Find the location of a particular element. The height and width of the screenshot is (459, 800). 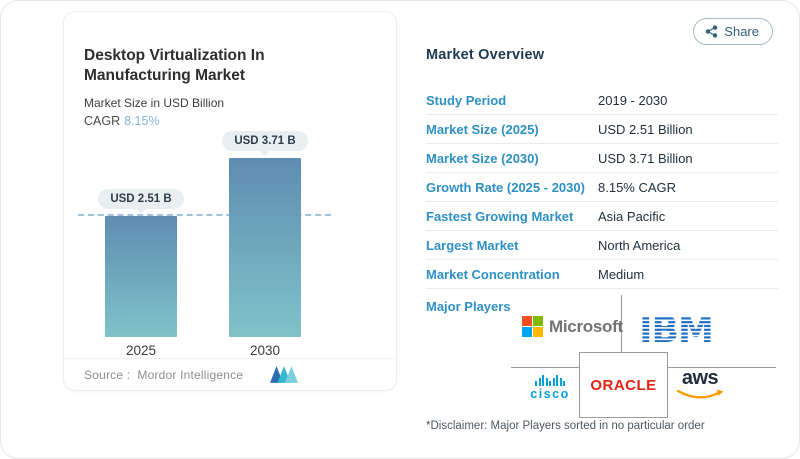

chart-footer: Source : Mordor Intelligence is located at coordinates (230, 374).